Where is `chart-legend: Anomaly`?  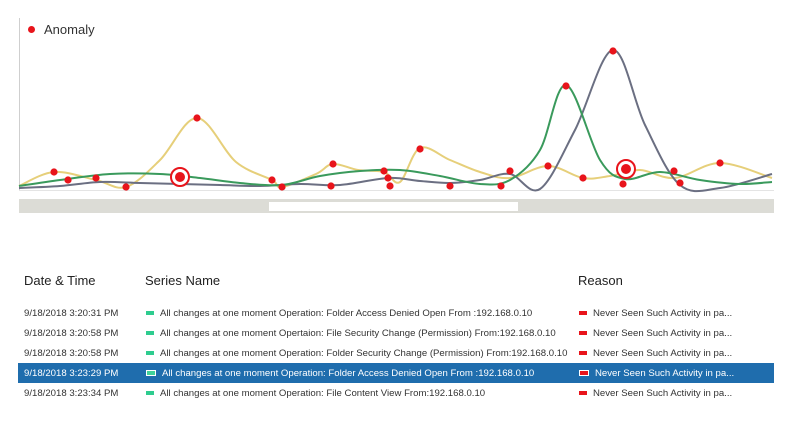
chart-legend: Anomaly is located at coordinates (61, 29).